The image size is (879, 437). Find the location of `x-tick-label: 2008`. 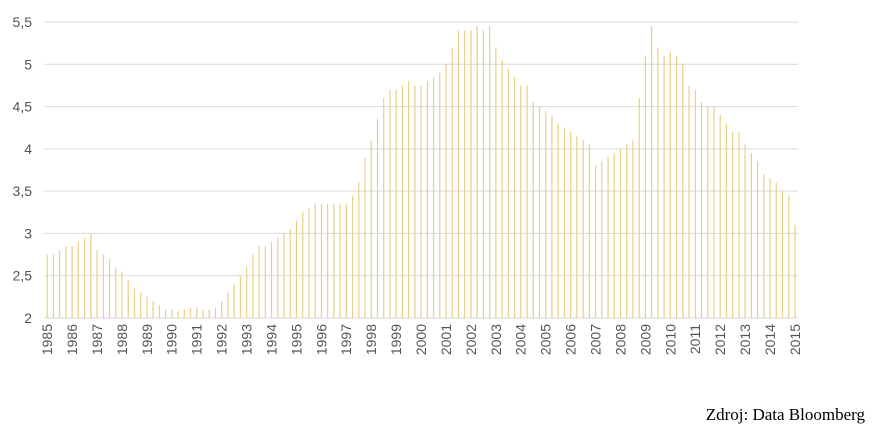

x-tick-label: 2008 is located at coordinates (620, 339).